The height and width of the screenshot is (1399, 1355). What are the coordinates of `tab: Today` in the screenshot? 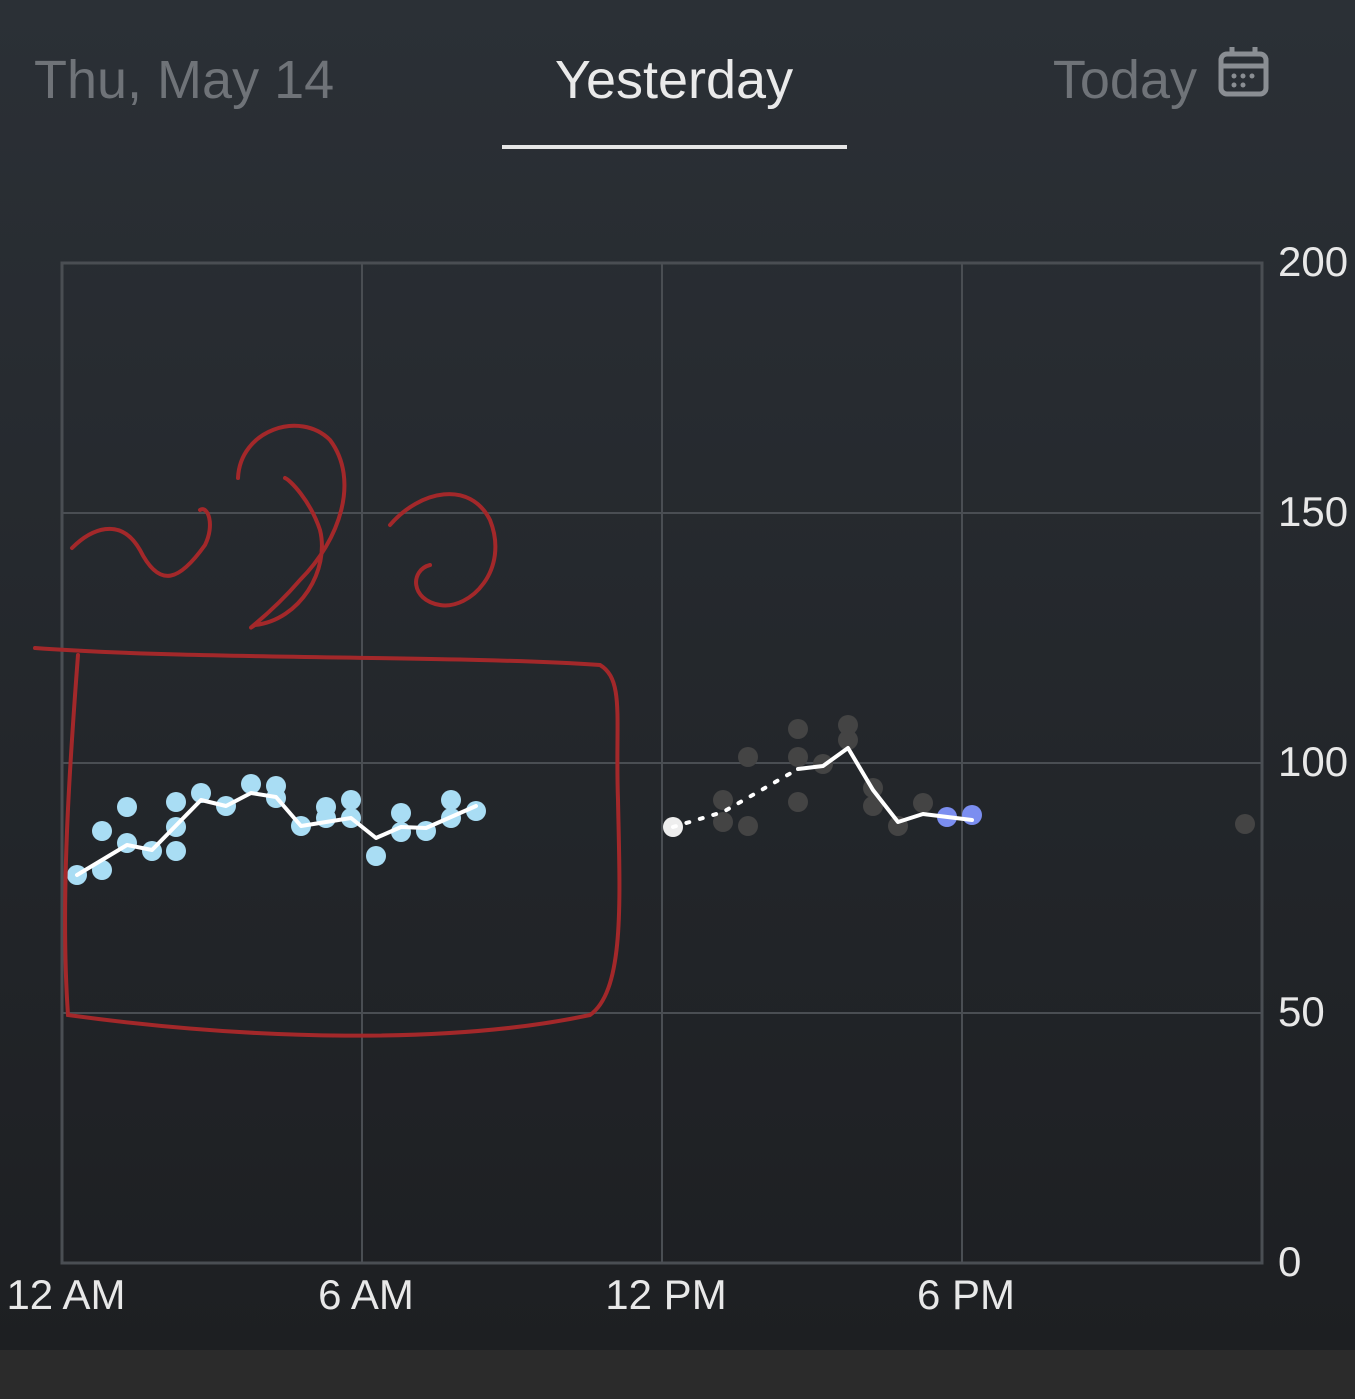 It's located at (1125, 80).